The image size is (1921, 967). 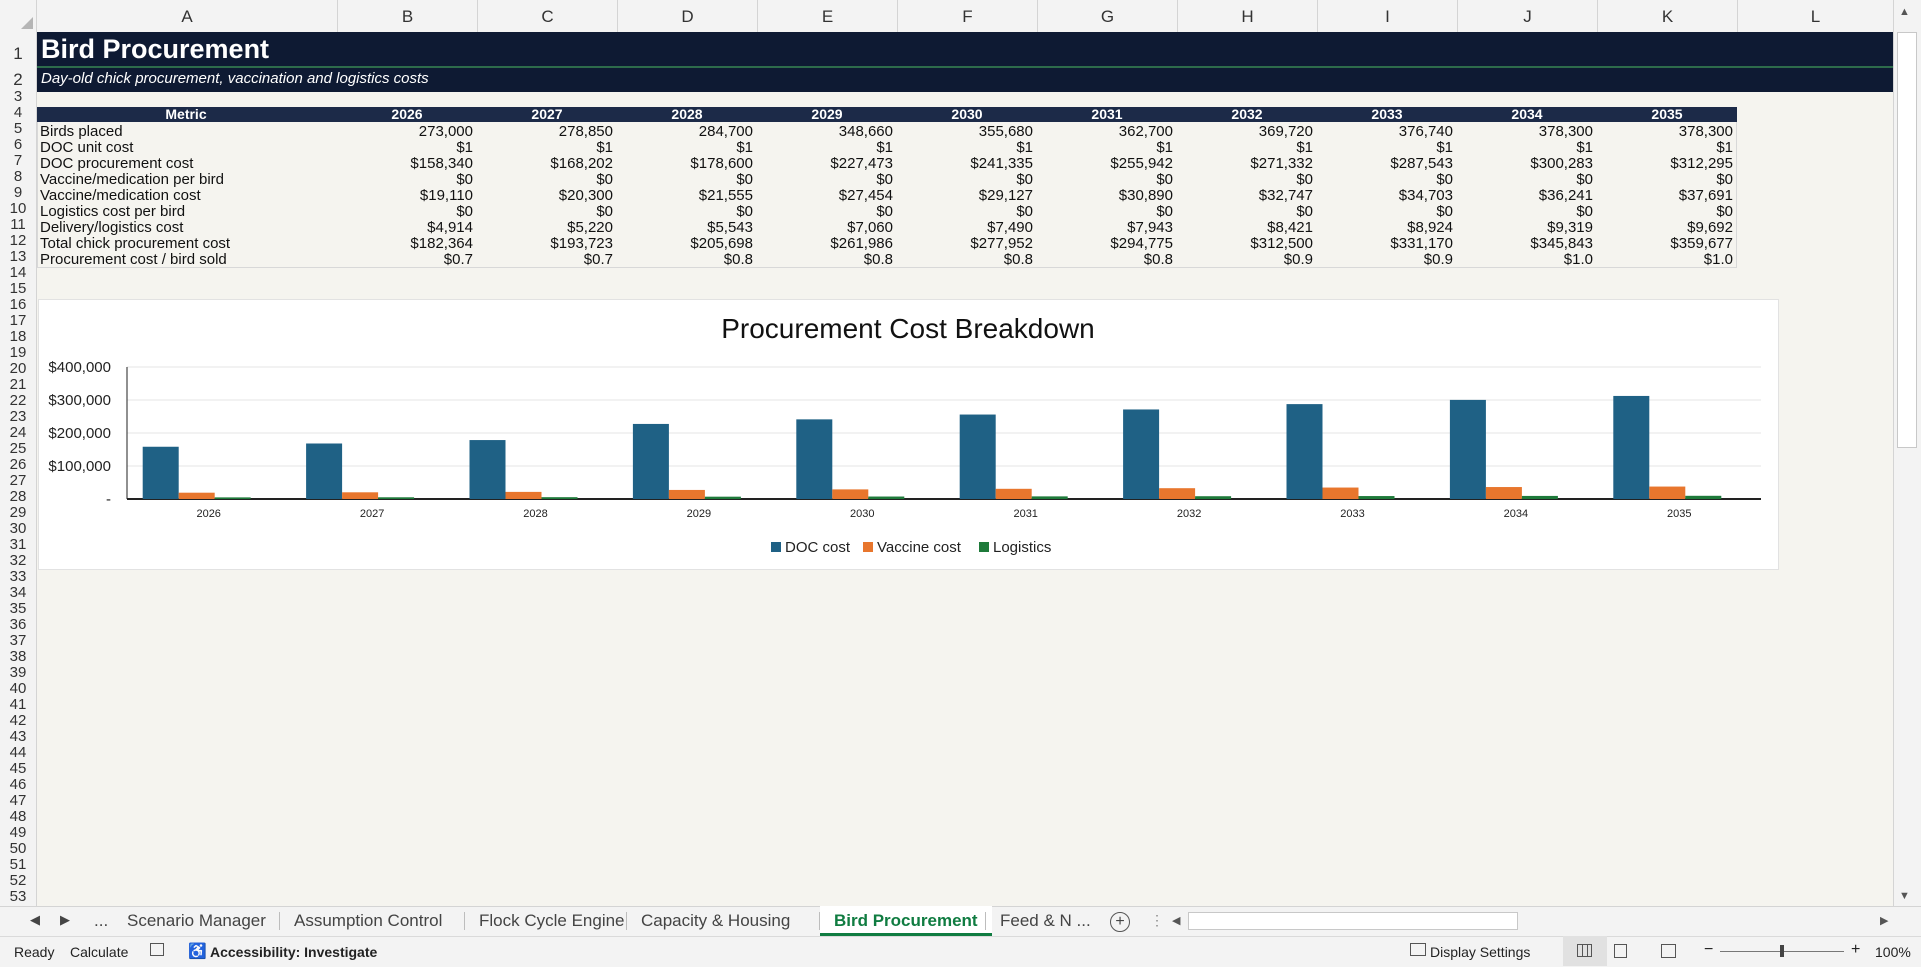 What do you see at coordinates (18, 592) in the screenshot?
I see `row-header-34: 34` at bounding box center [18, 592].